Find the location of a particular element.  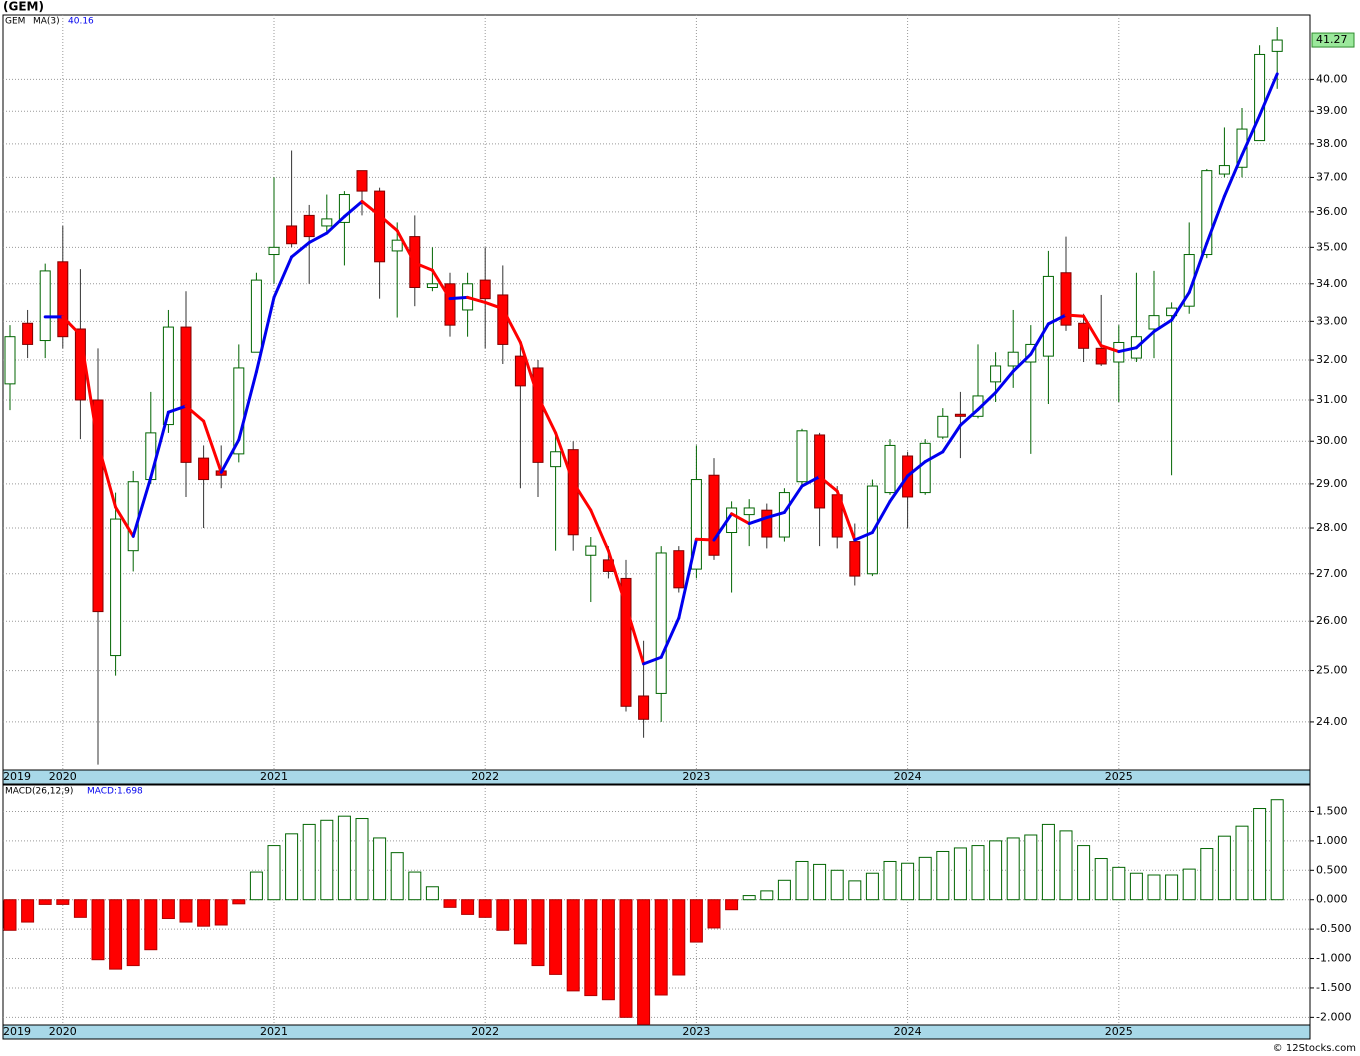

y-tick-label: 1.000 is located at coordinates (1332, 840).